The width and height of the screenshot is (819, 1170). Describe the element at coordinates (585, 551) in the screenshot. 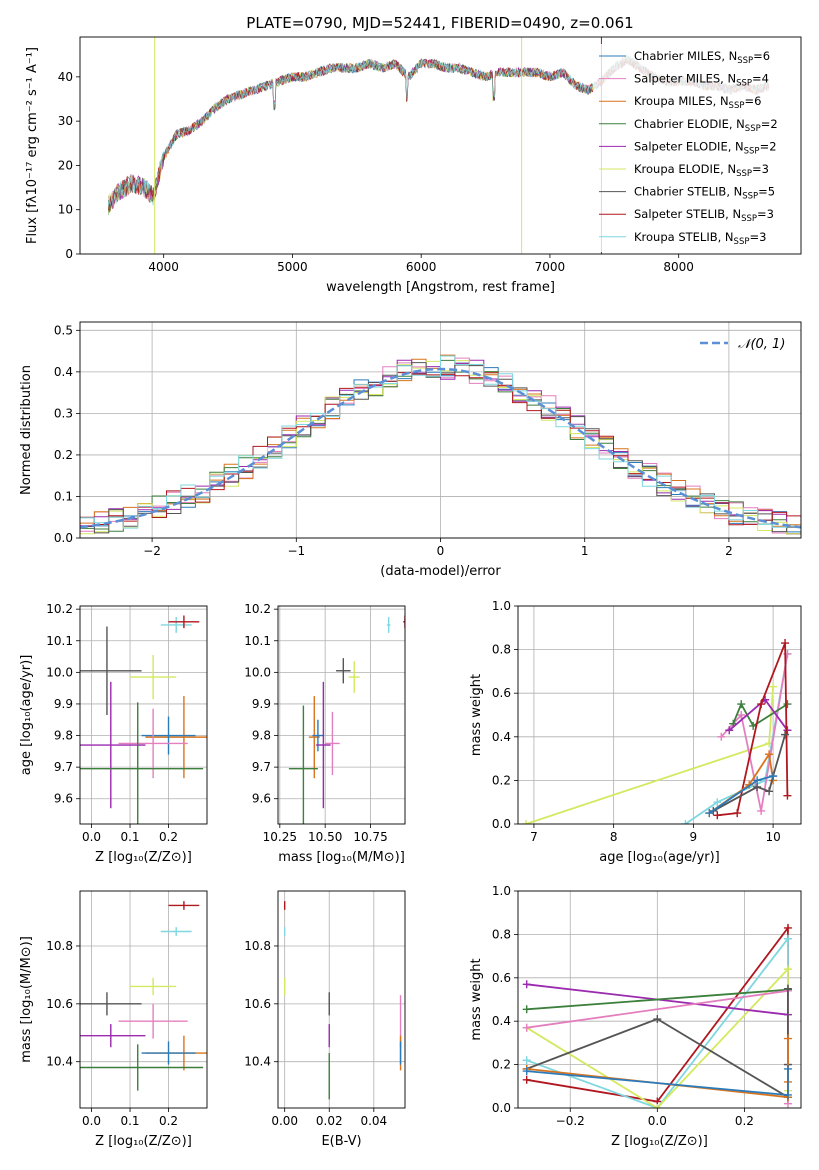

I see `x-tick-label: 1` at that location.